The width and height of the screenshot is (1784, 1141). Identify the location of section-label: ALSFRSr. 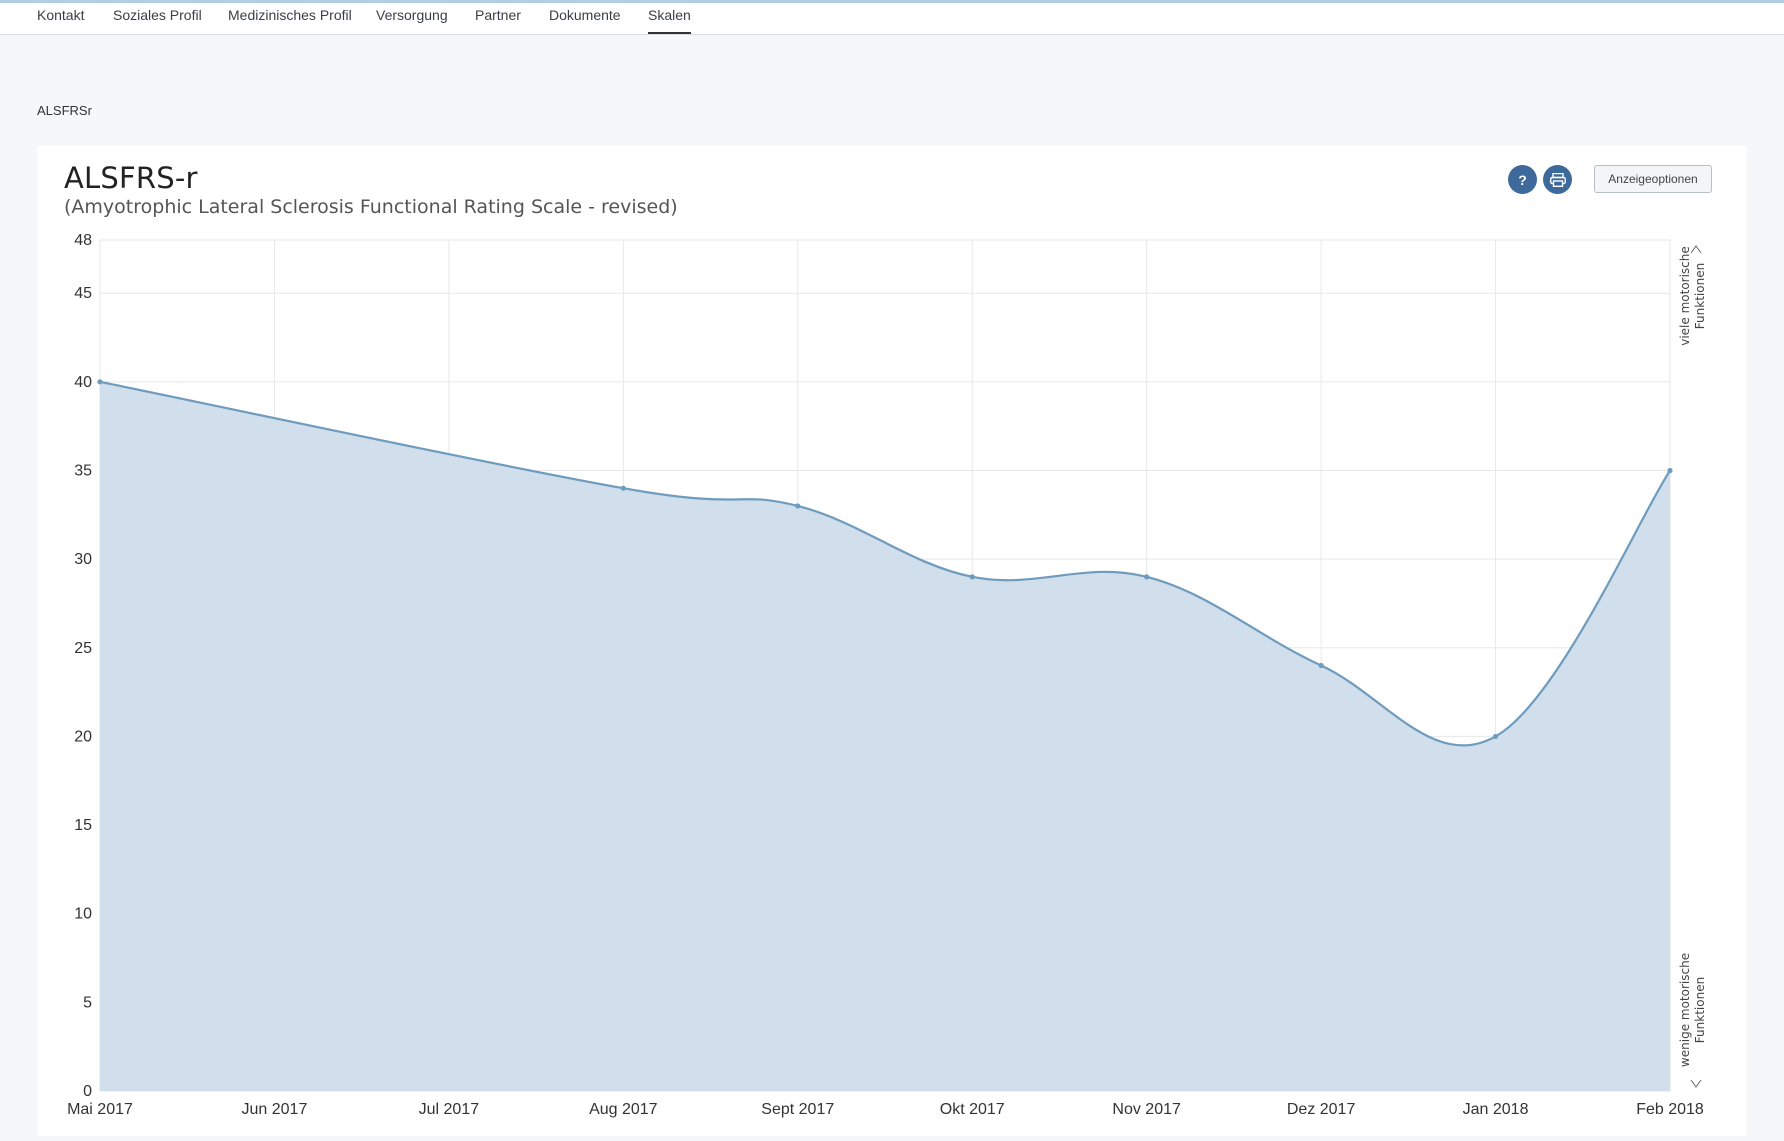
(64, 110).